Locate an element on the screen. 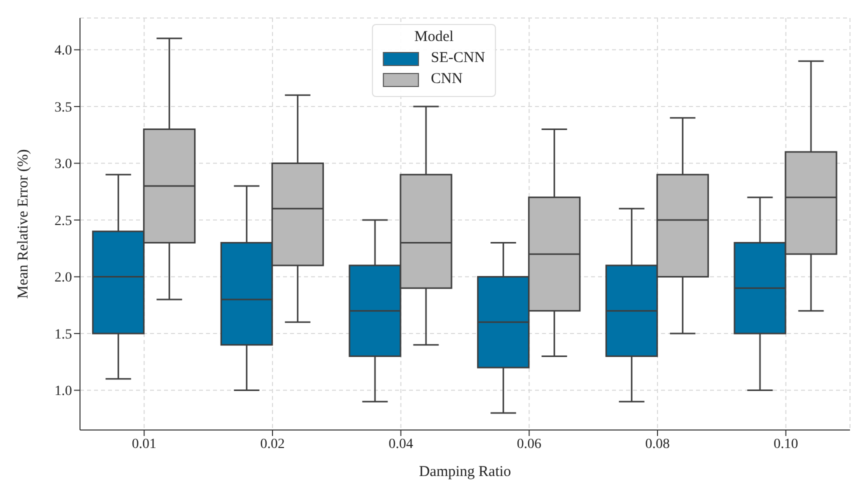 This screenshot has width=868, height=496. x-tick-label: 0.01 is located at coordinates (144, 444).